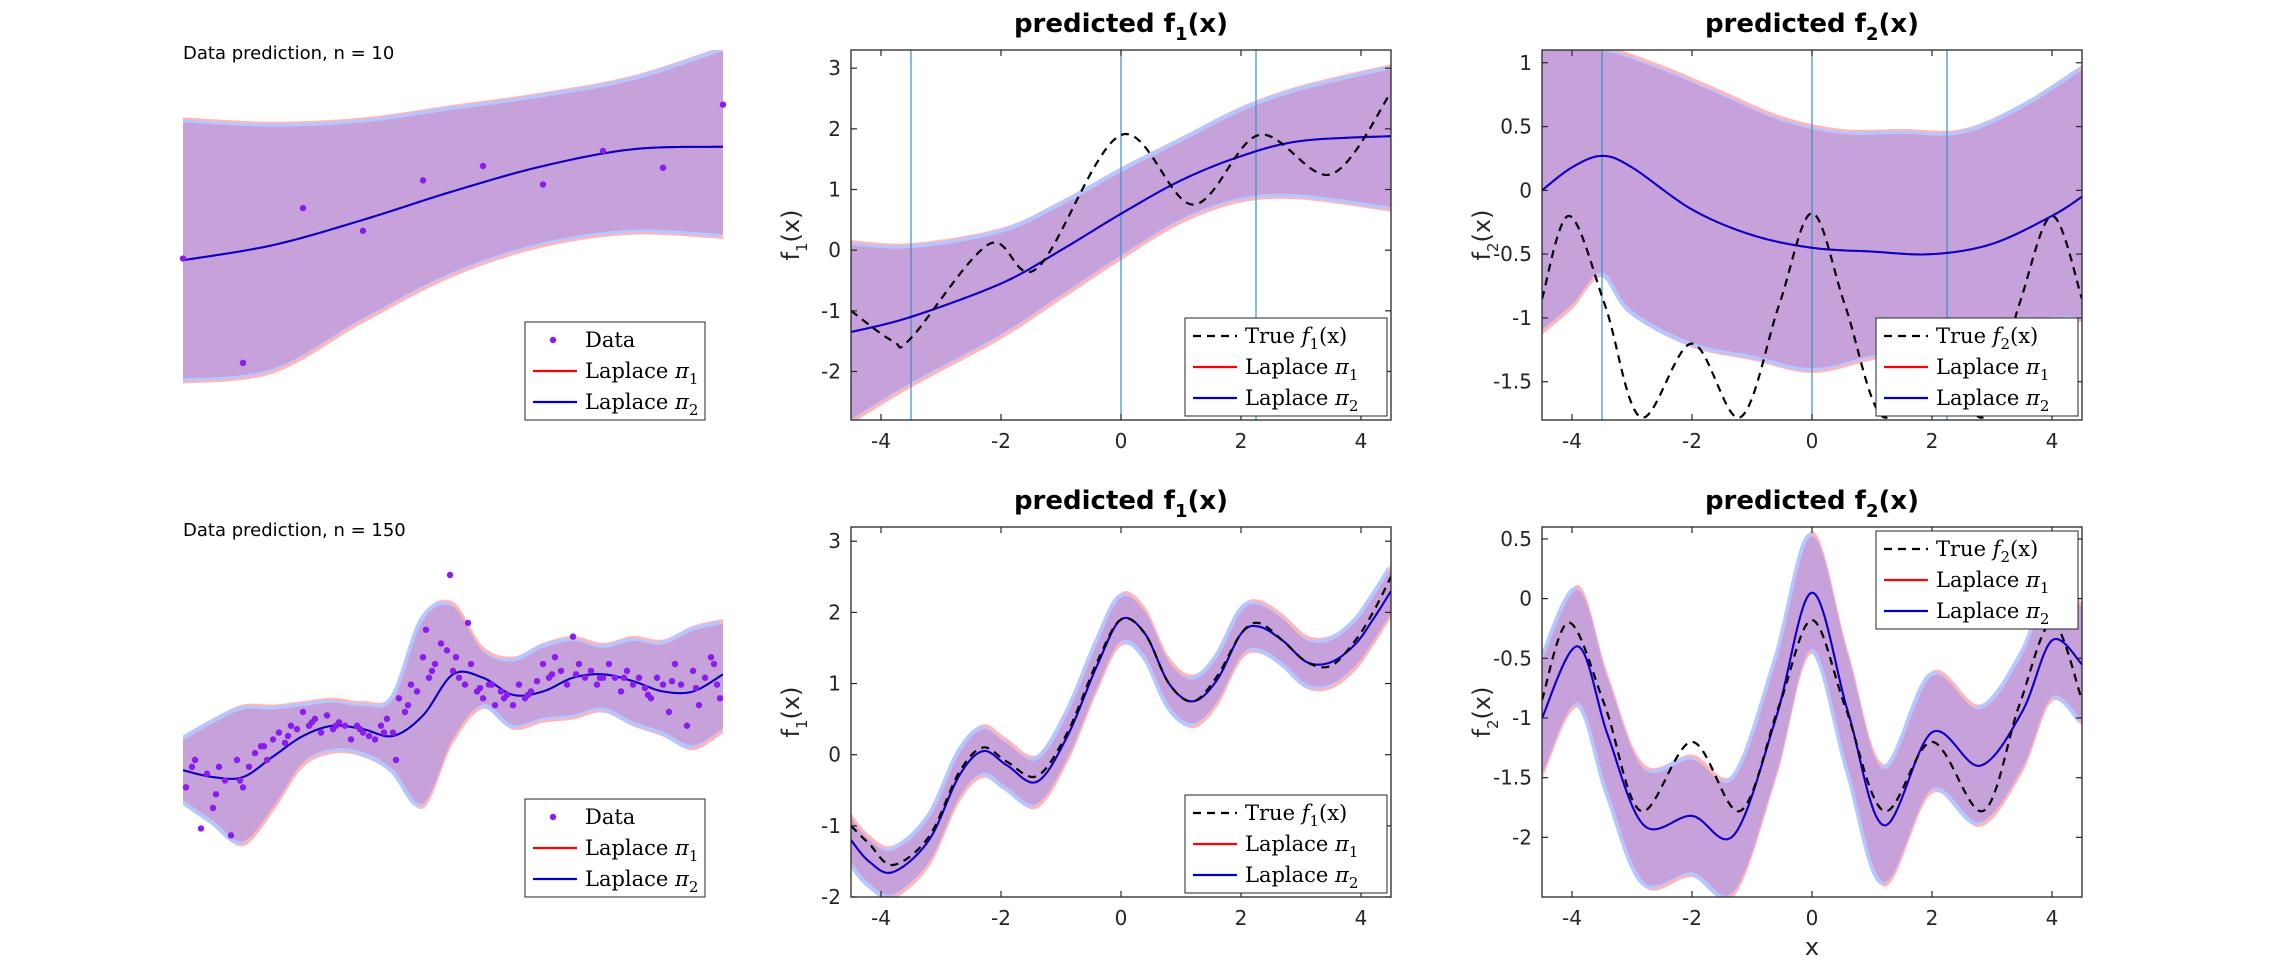 This screenshot has height=960, width=2280. I want to click on legend-entry: True f2(x), so click(1961, 551).